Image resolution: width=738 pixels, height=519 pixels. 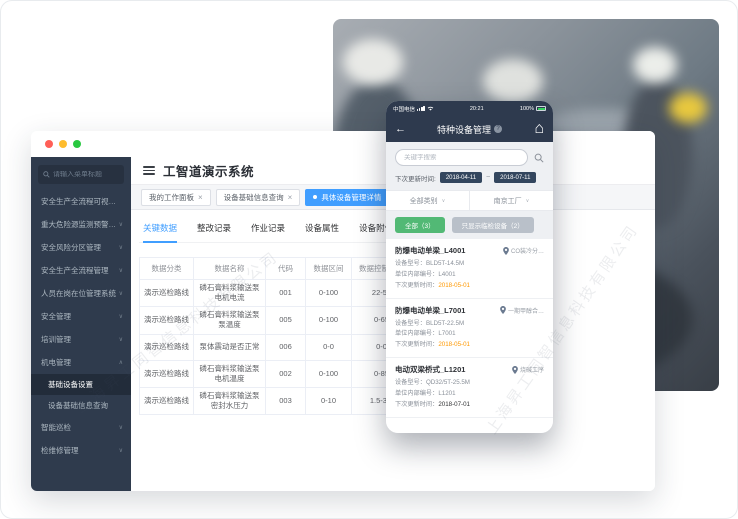 What do you see at coordinates (149, 170) in the screenshot?
I see `hamburger-menu-icon` at bounding box center [149, 170].